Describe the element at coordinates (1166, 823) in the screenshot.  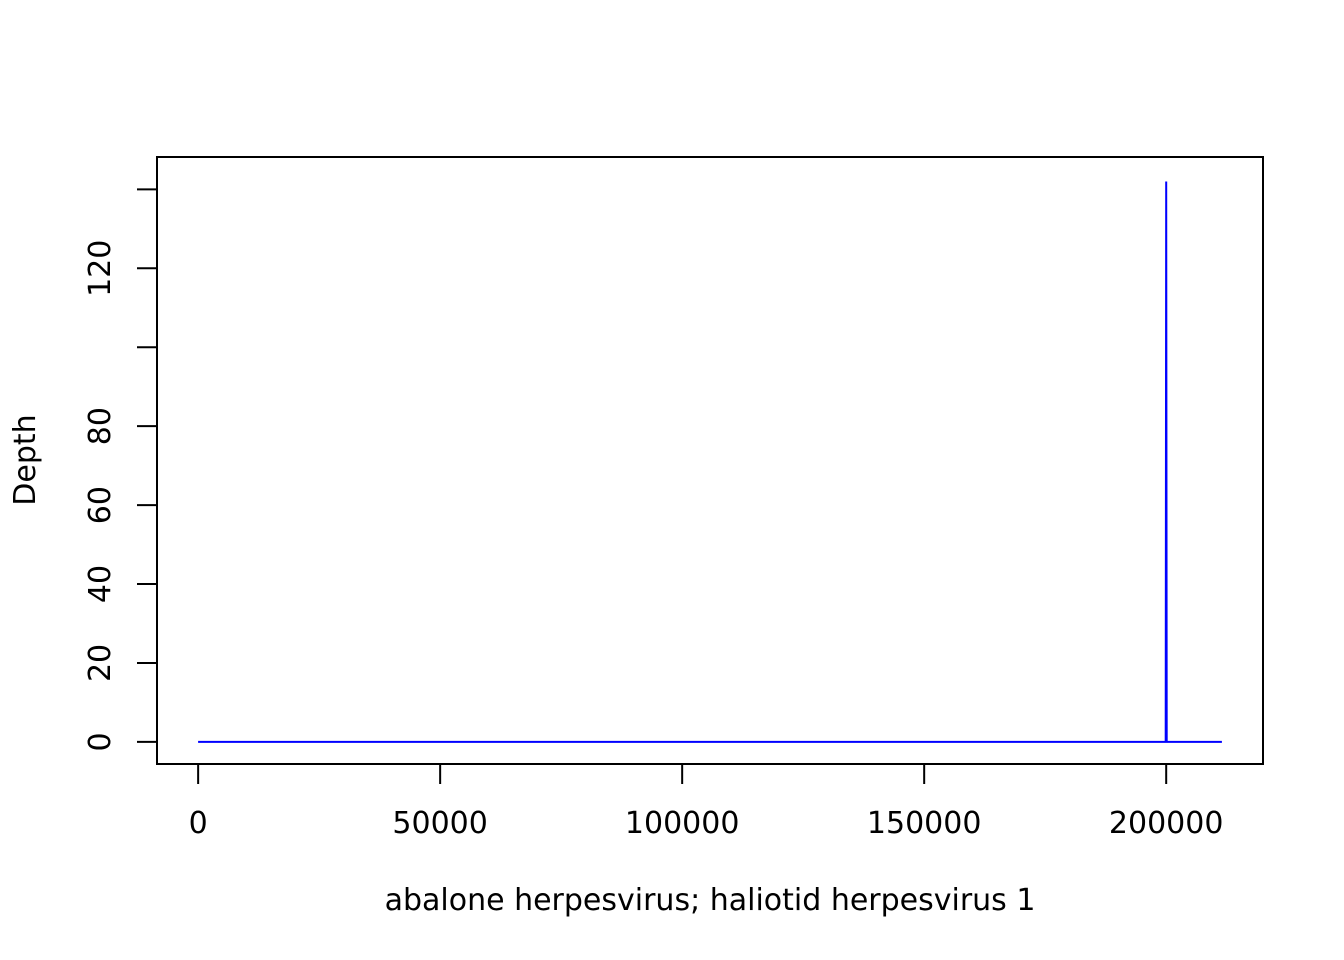
I see `x-tick-label: 200000` at that location.